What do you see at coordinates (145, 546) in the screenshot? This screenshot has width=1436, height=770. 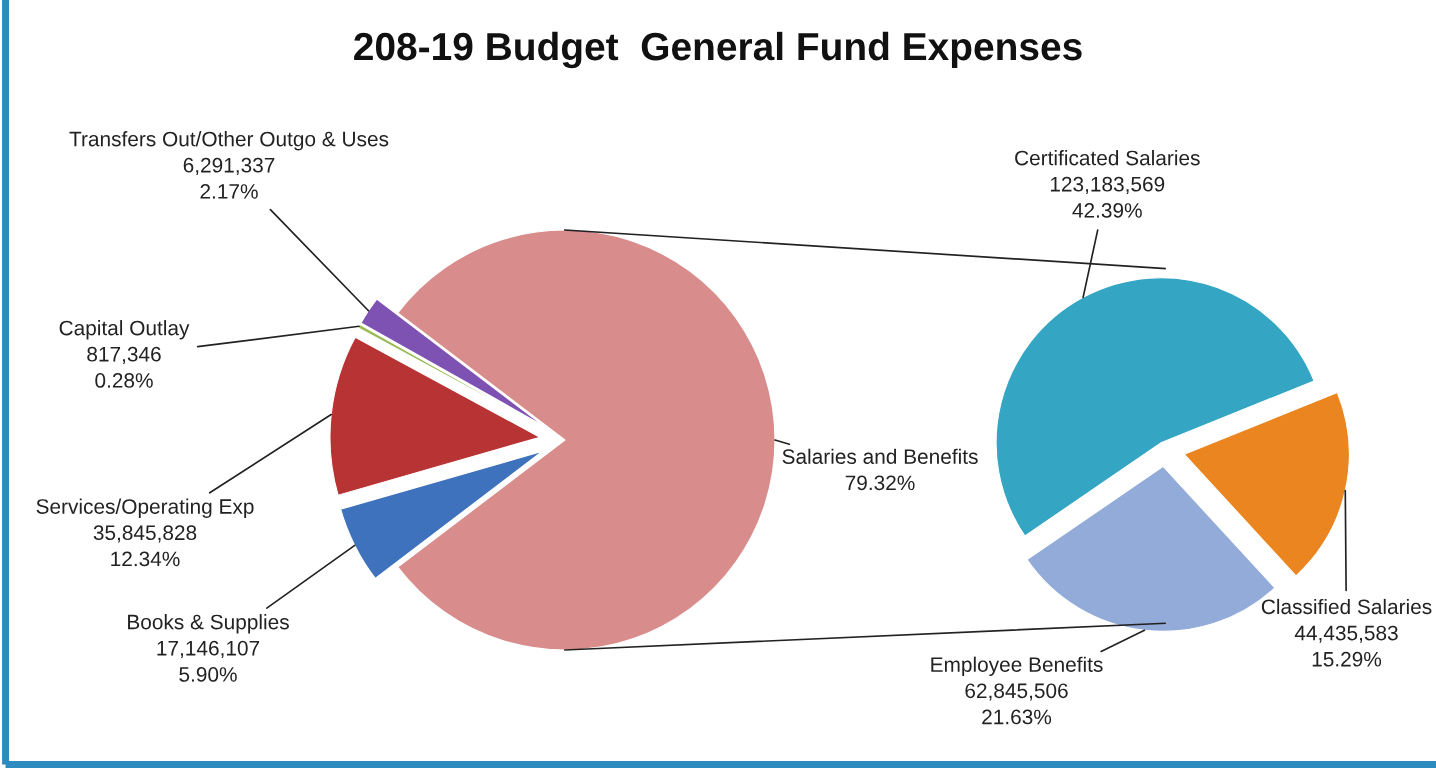 I see `data-label: 35,845,828 12.34%` at bounding box center [145, 546].